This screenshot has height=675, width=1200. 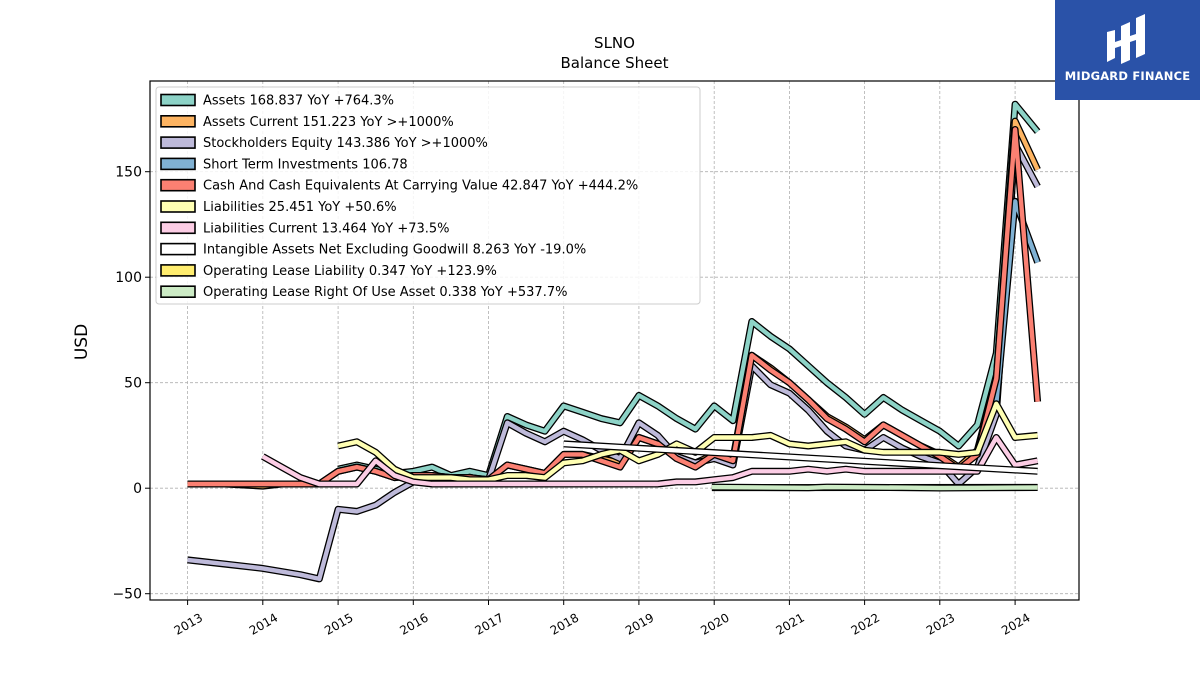 What do you see at coordinates (298, 101) in the screenshot?
I see `legend-entry: Assets 168.837 YoY +764.3%` at bounding box center [298, 101].